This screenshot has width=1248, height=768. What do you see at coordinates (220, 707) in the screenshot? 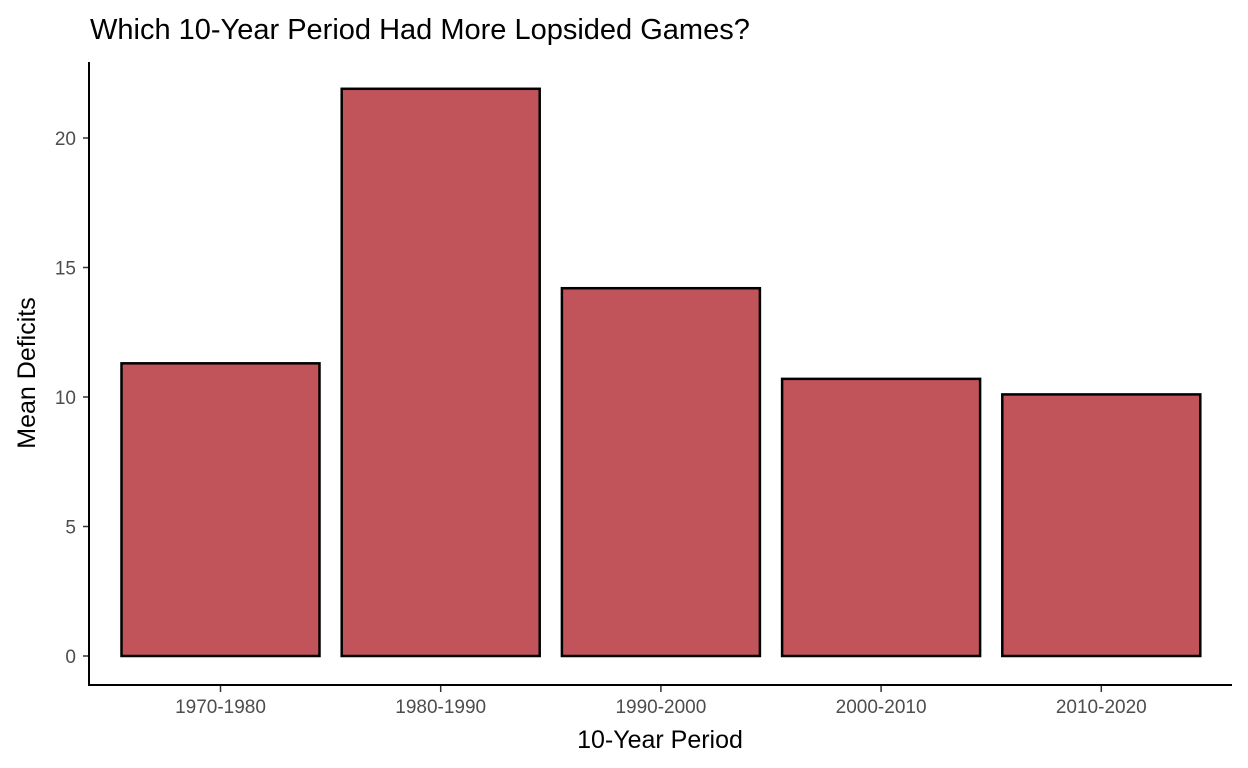
I see `x-tick-label: 1970-1980` at bounding box center [220, 707].